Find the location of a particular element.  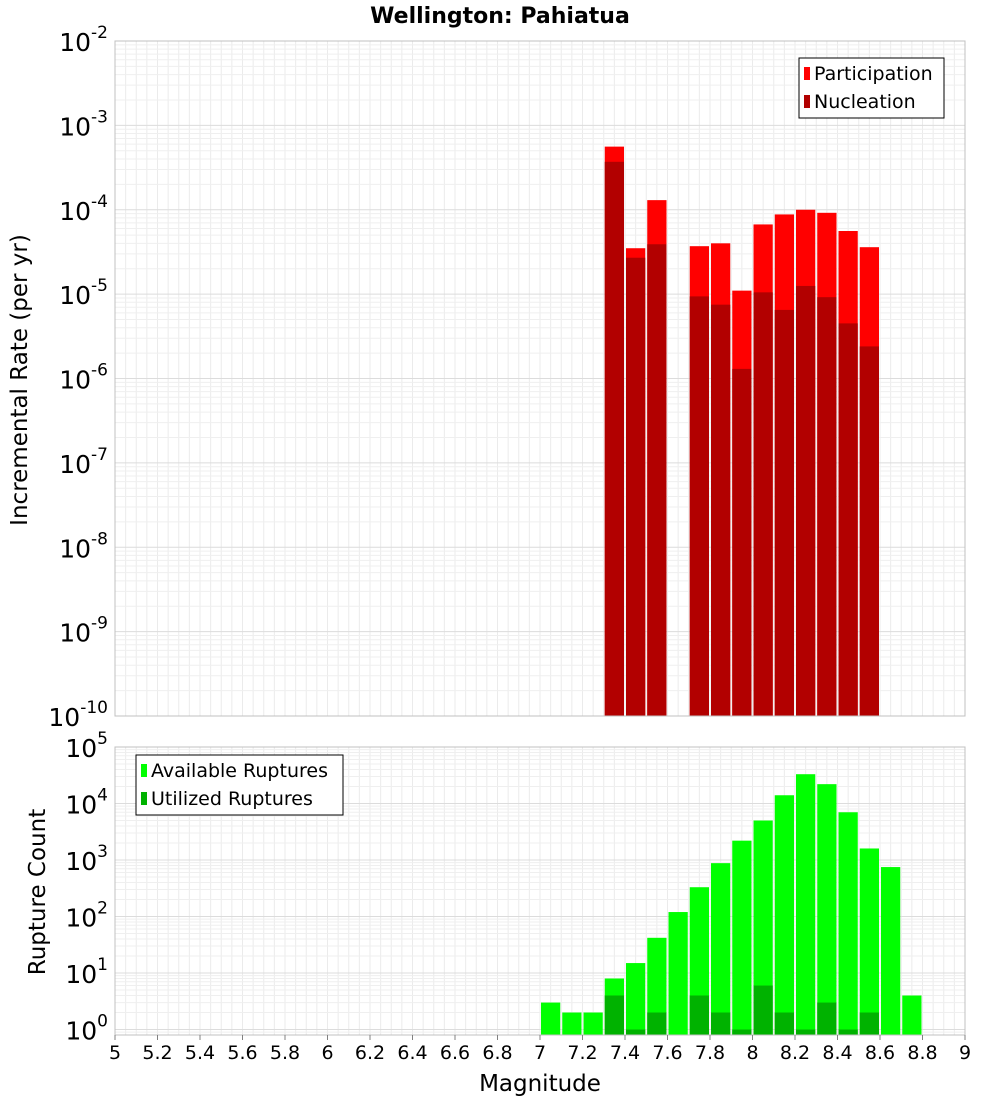

legend-swatch-available-ruptures is located at coordinates (144, 770).